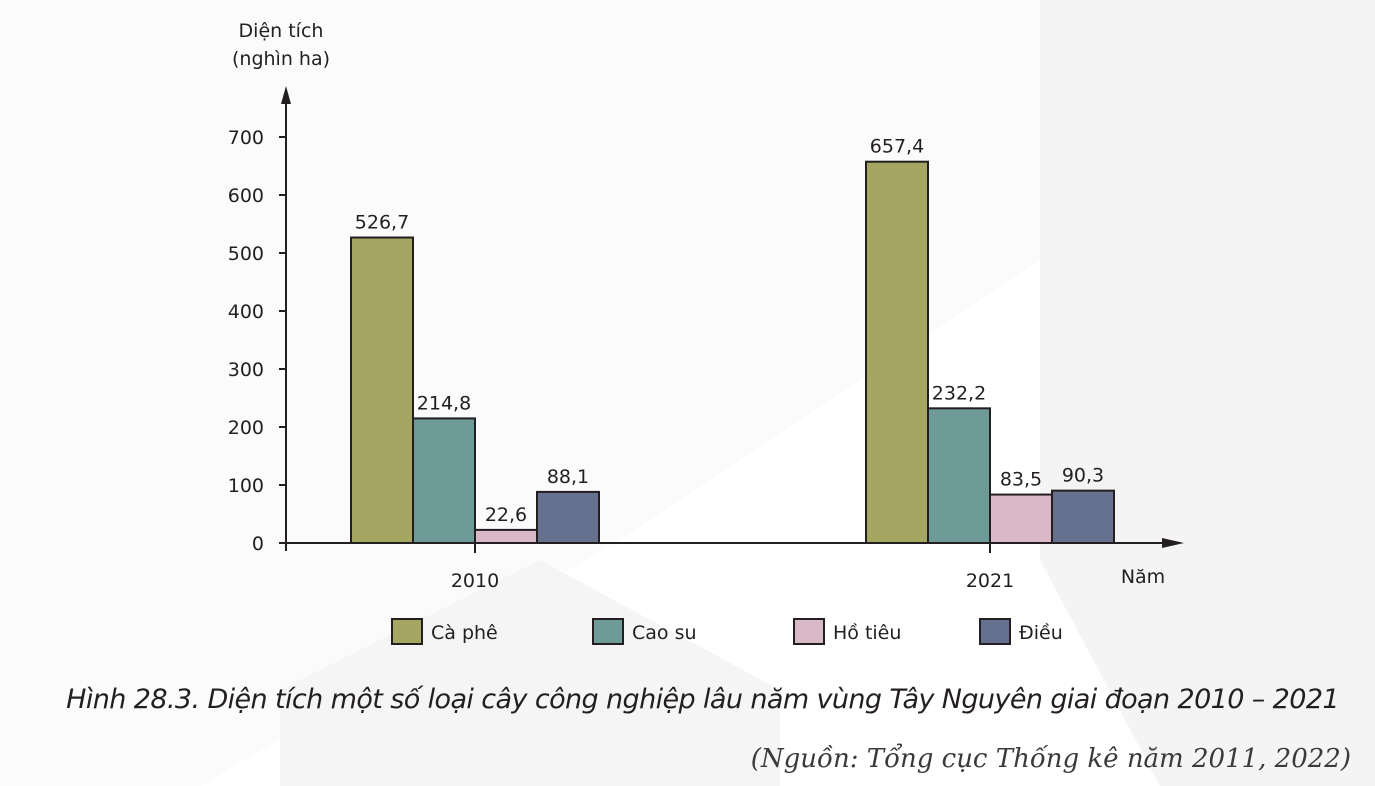 The width and height of the screenshot is (1375, 786). I want to click on y-tick-label: 200, so click(246, 428).